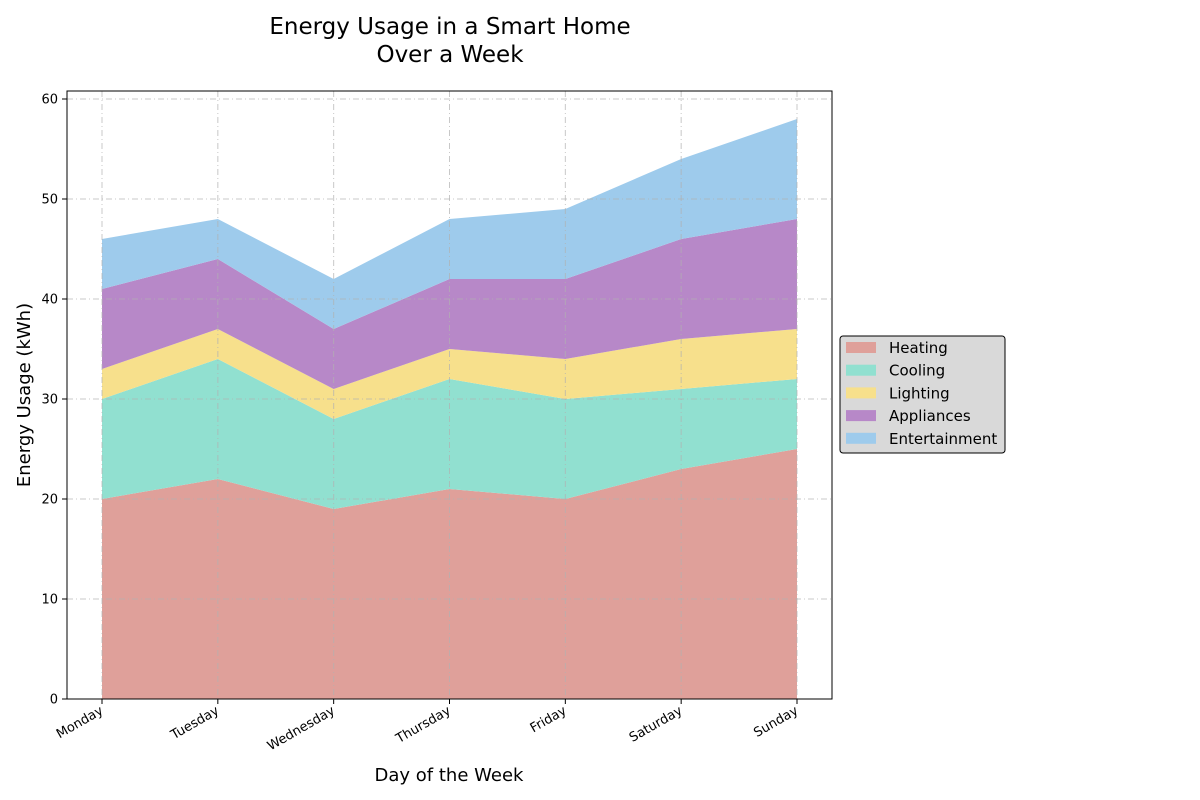 Image resolution: width=1200 pixels, height=800 pixels. What do you see at coordinates (449, 775) in the screenshot?
I see `x-axis-label: Day of the Week` at bounding box center [449, 775].